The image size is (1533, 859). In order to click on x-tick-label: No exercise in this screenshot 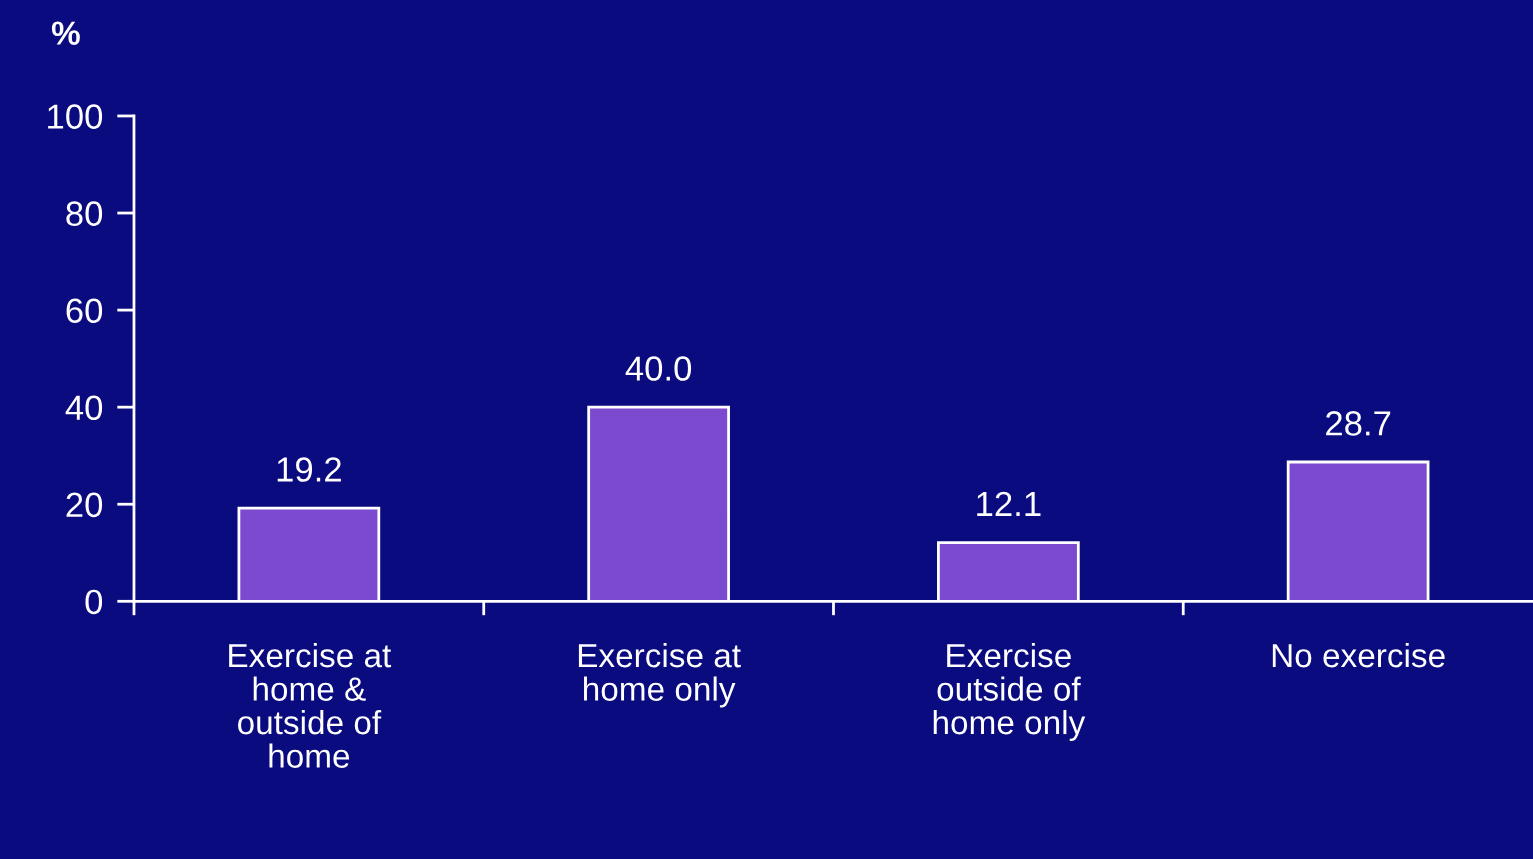, I will do `click(1358, 655)`.